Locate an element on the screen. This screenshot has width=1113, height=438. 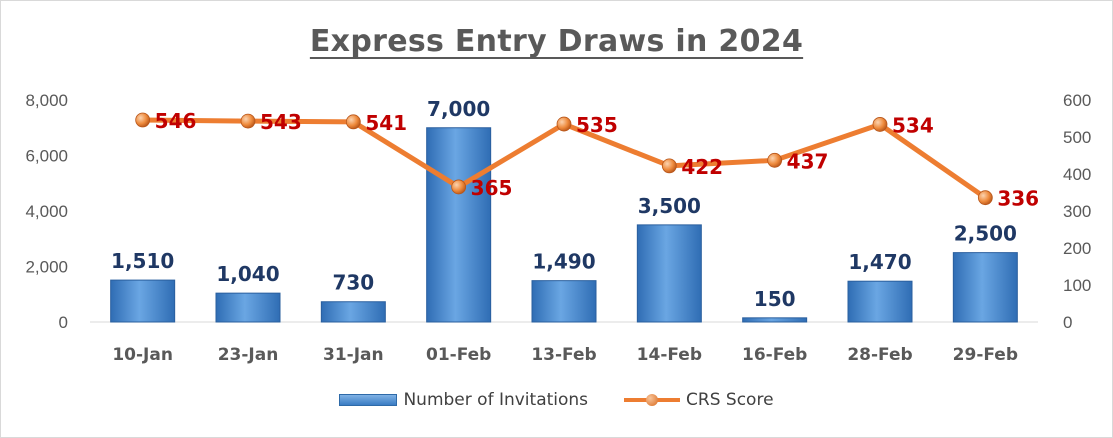
x-tick-label: 13-Feb is located at coordinates (563, 355).